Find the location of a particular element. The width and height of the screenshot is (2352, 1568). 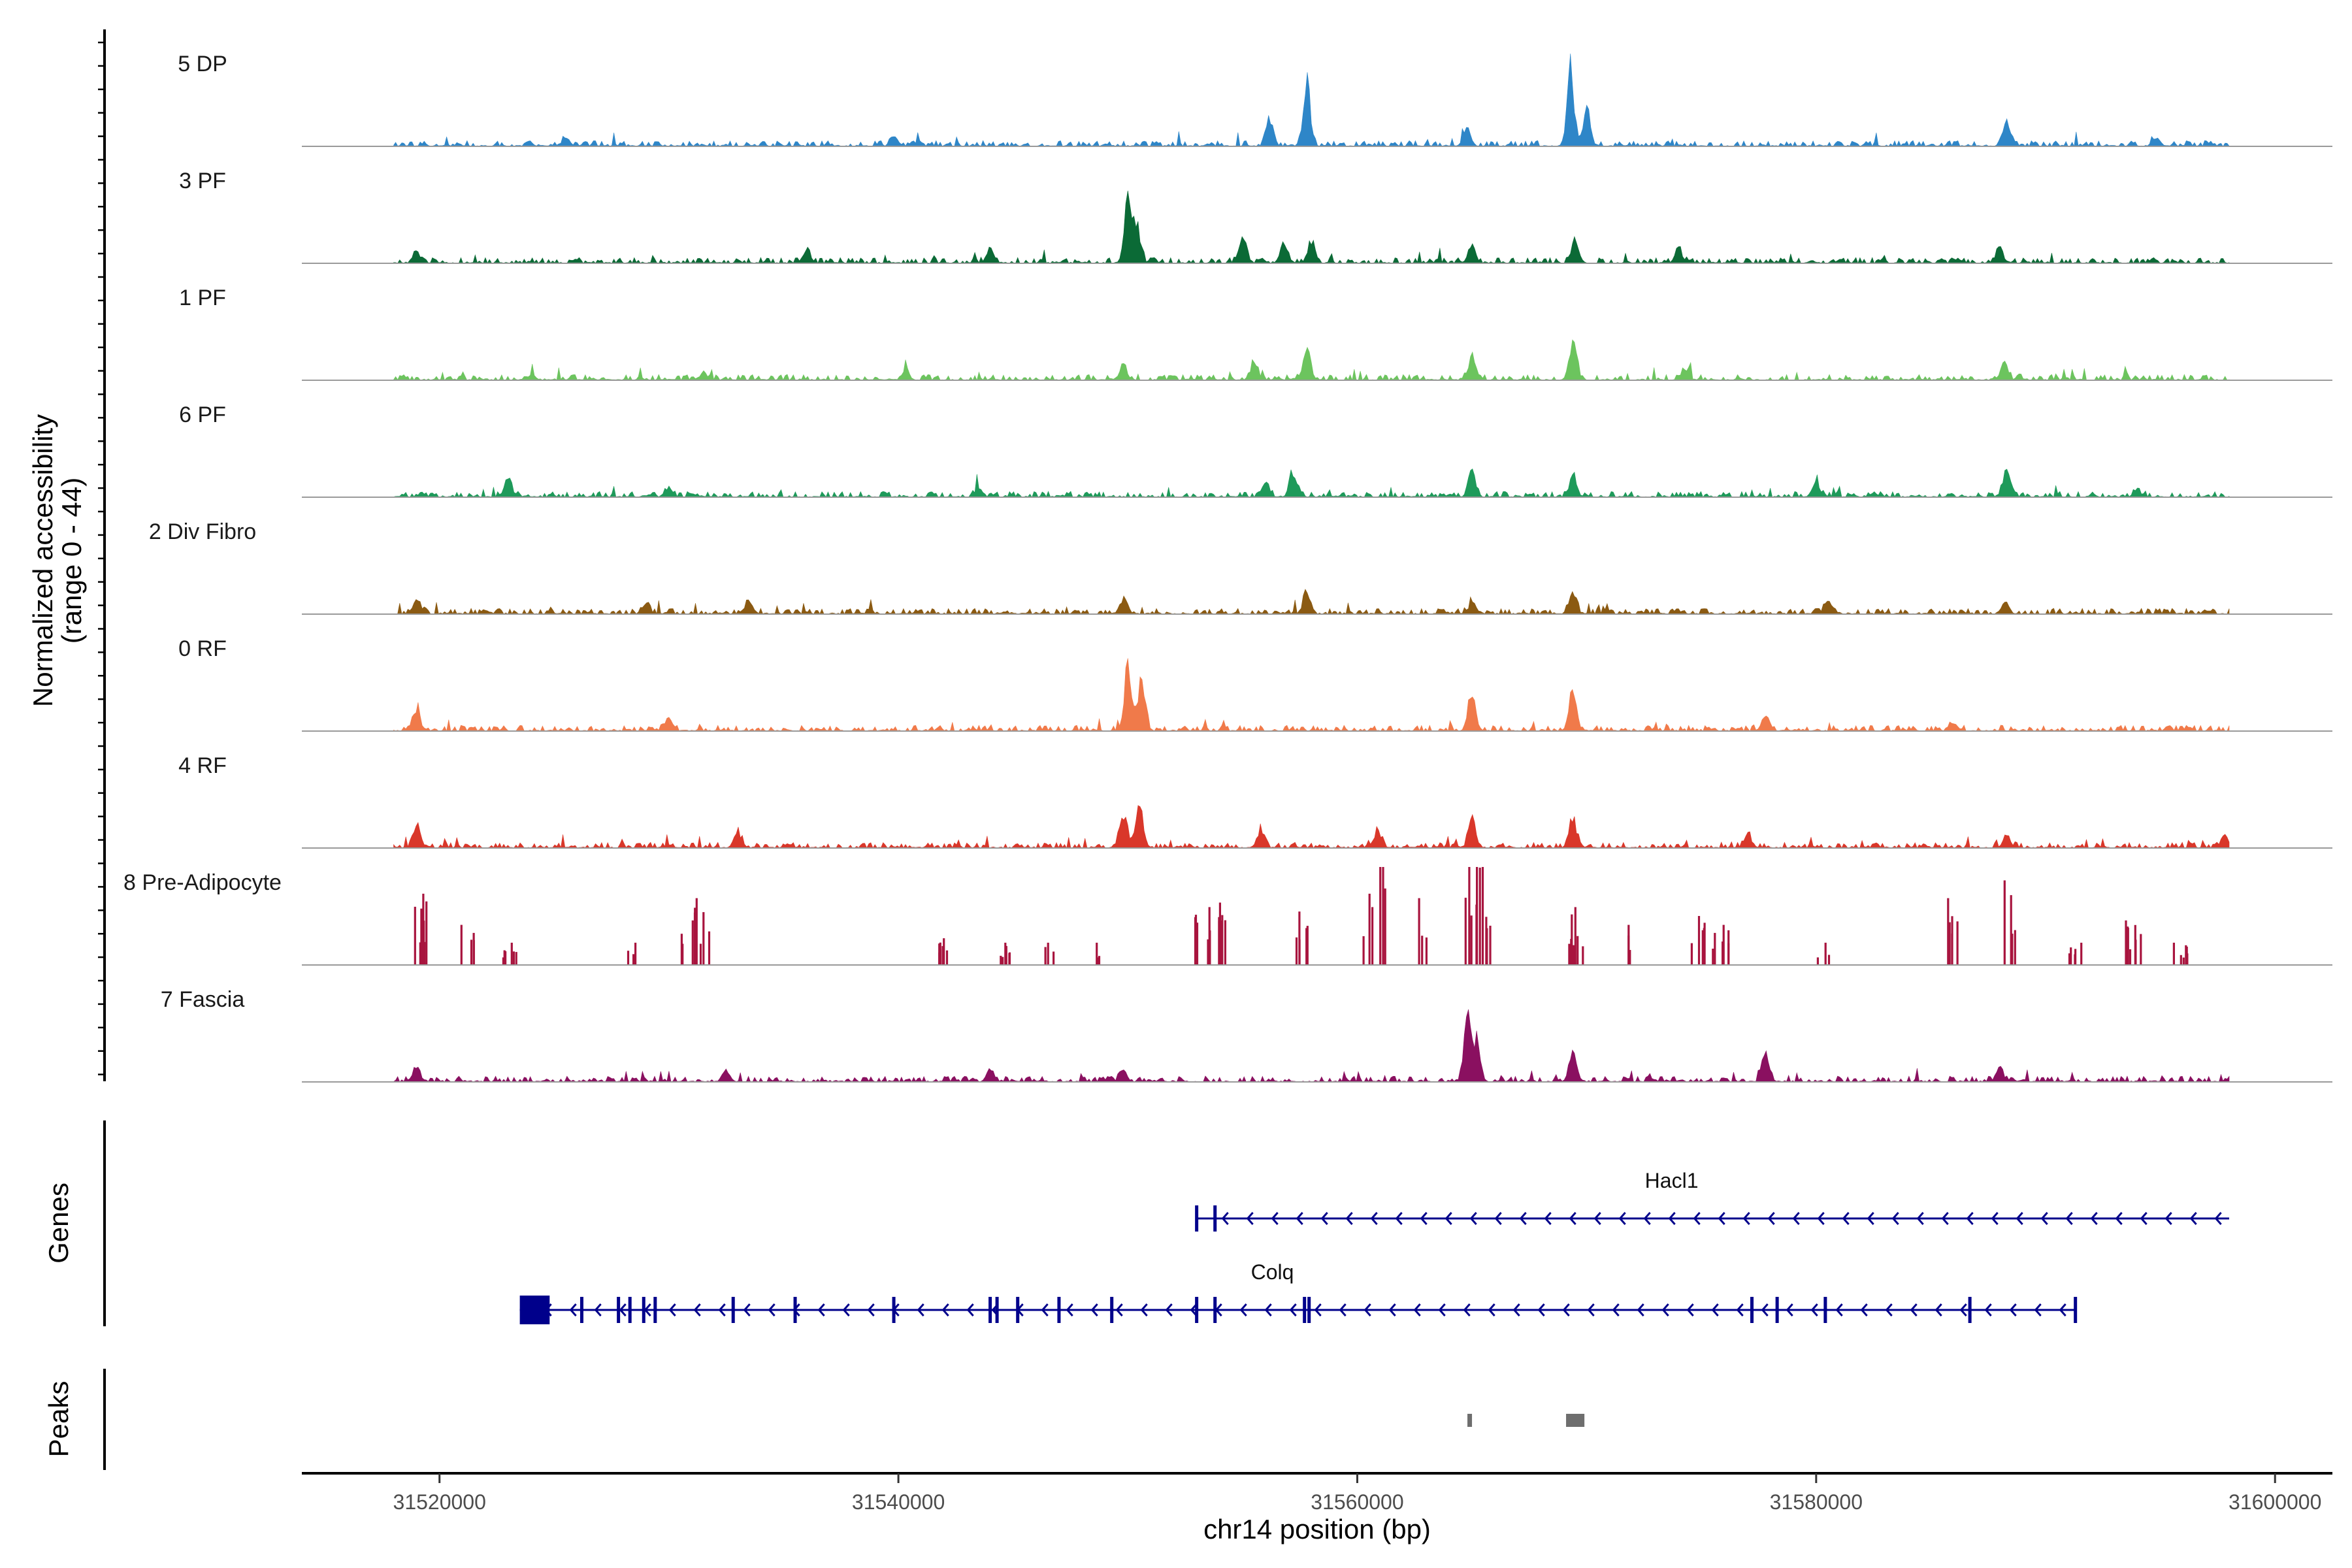

track-label: 2 Div Fibro is located at coordinates (202, 531).